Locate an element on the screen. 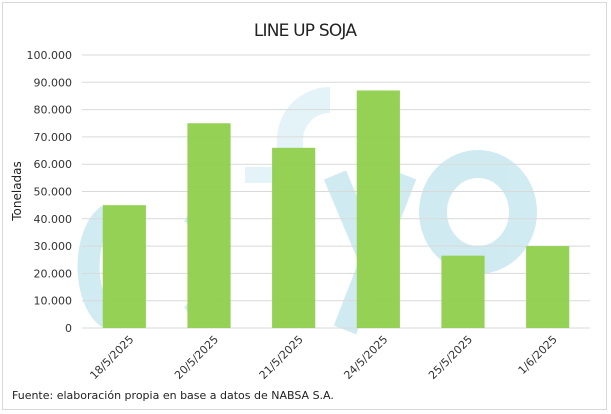  x-tick-label: 20/5/2025 is located at coordinates (196, 357).